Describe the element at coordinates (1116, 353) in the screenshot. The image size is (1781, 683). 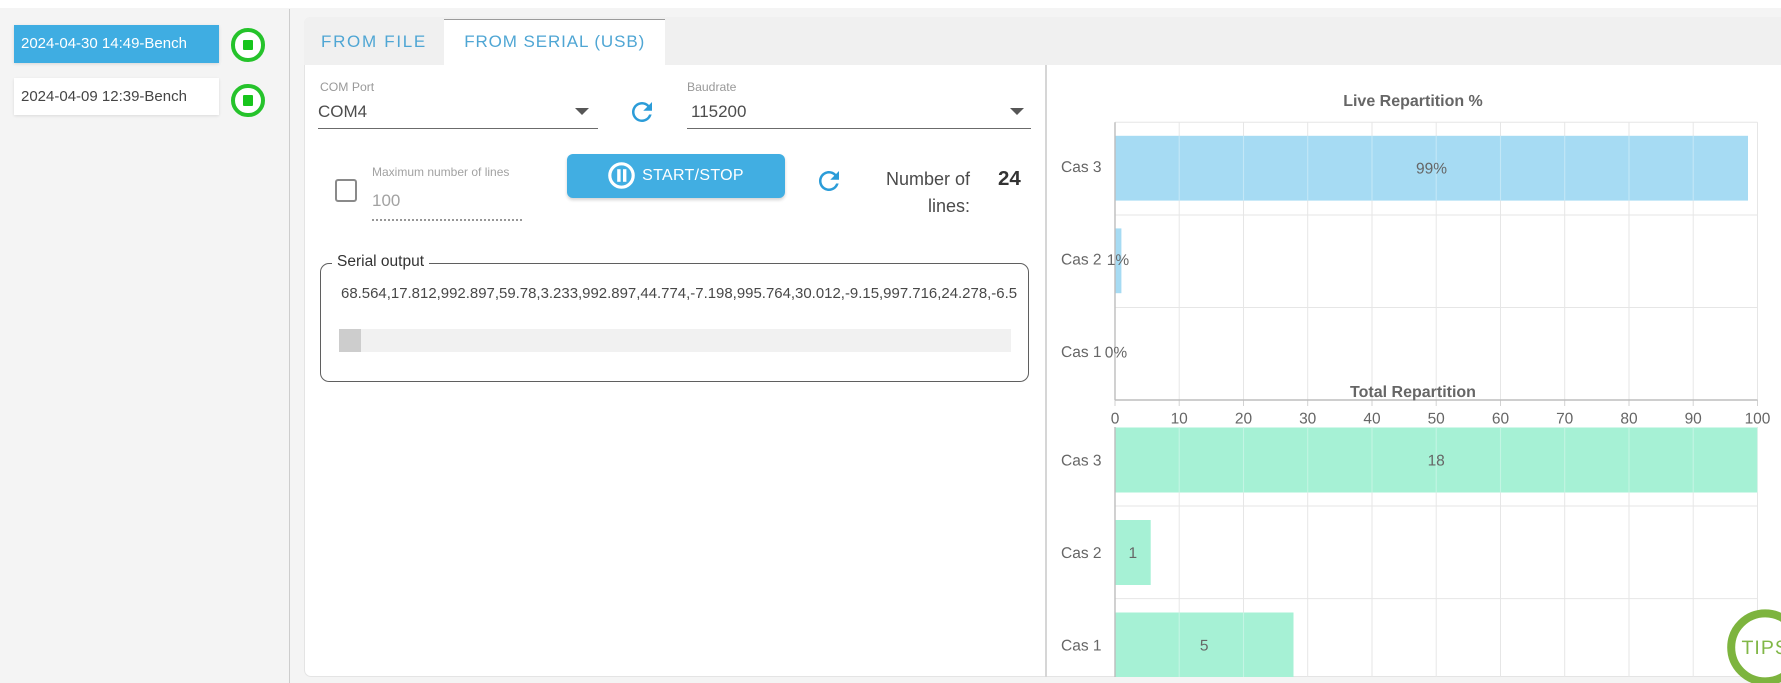
I see `svg-text: 0%` at that location.